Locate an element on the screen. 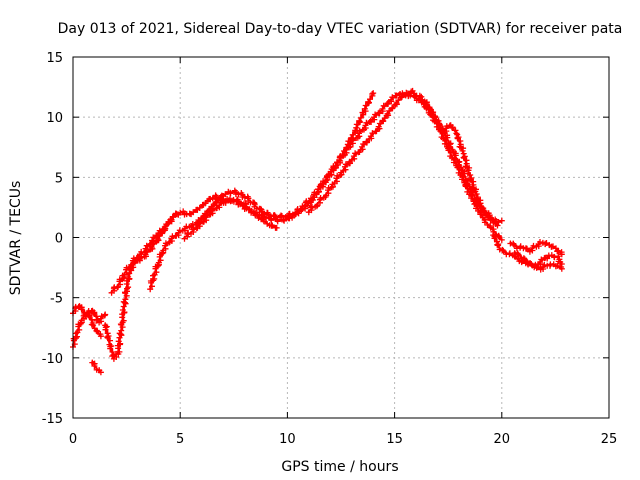  x-tick-label: 25 is located at coordinates (609, 439).